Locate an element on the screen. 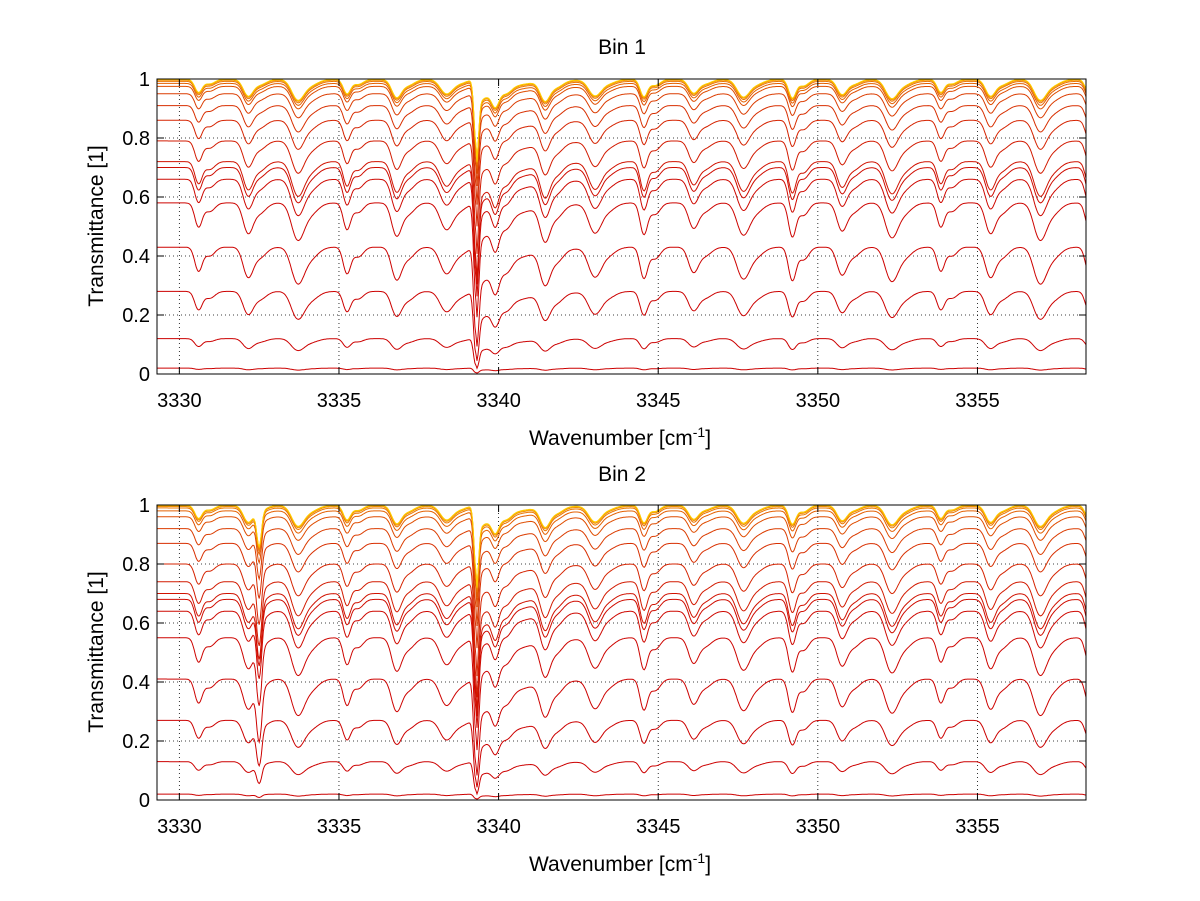 The image size is (1200, 901). bin-2-xlabel: Wavenumber [cm-1] is located at coordinates (620, 863).